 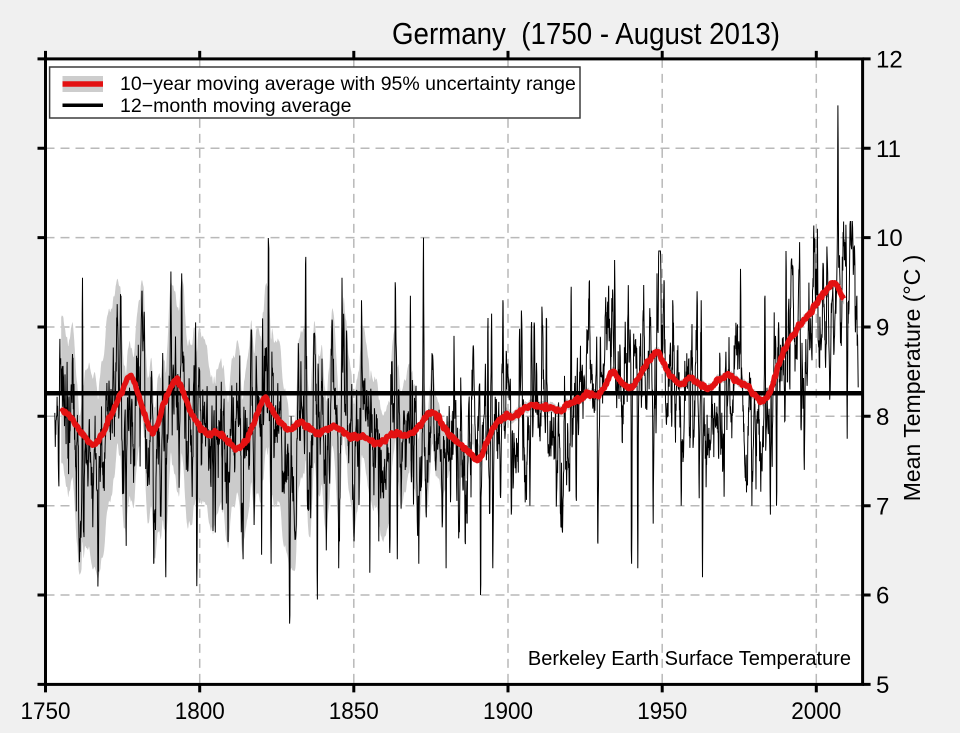 What do you see at coordinates (200, 711) in the screenshot?
I see `svg-text: 1800` at bounding box center [200, 711].